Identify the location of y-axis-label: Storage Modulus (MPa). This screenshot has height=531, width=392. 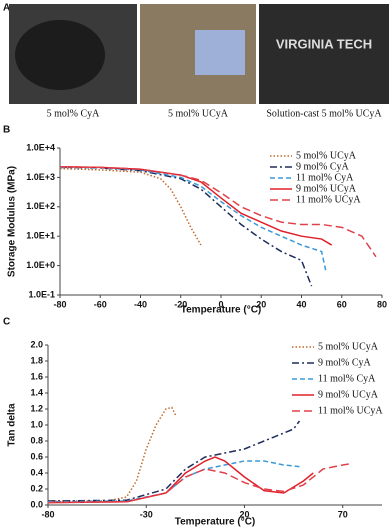
(12, 221).